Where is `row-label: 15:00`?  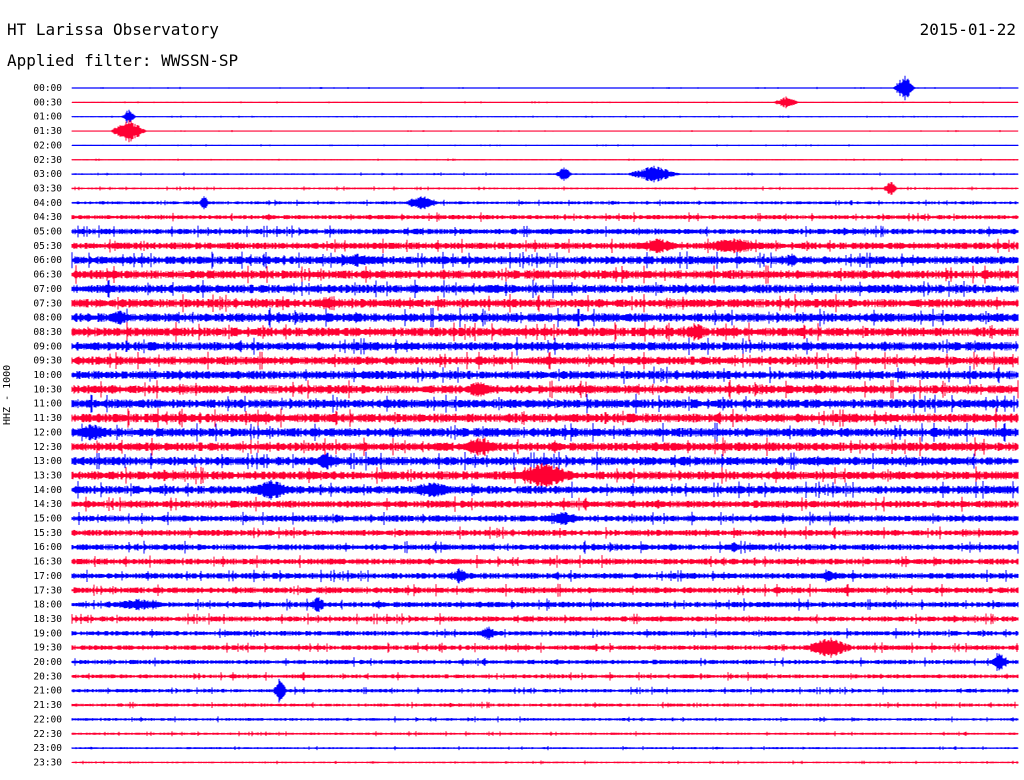
row-label: 15:00 is located at coordinates (47, 519).